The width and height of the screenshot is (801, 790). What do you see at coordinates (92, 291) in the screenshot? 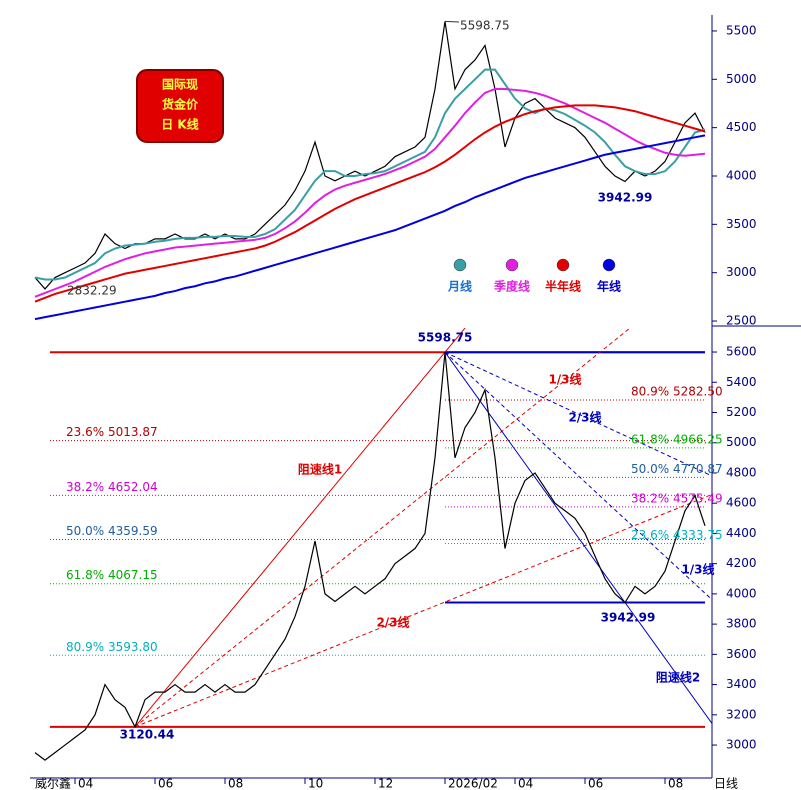
I see `low-label: 2832.29` at bounding box center [92, 291].